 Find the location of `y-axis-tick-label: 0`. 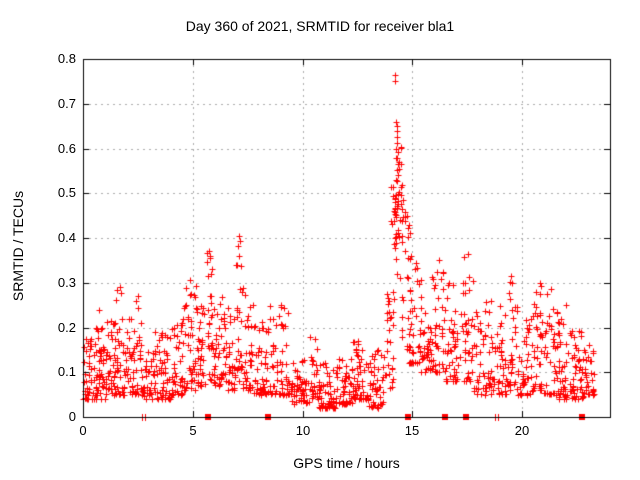

y-axis-tick-label: 0 is located at coordinates (72, 416).